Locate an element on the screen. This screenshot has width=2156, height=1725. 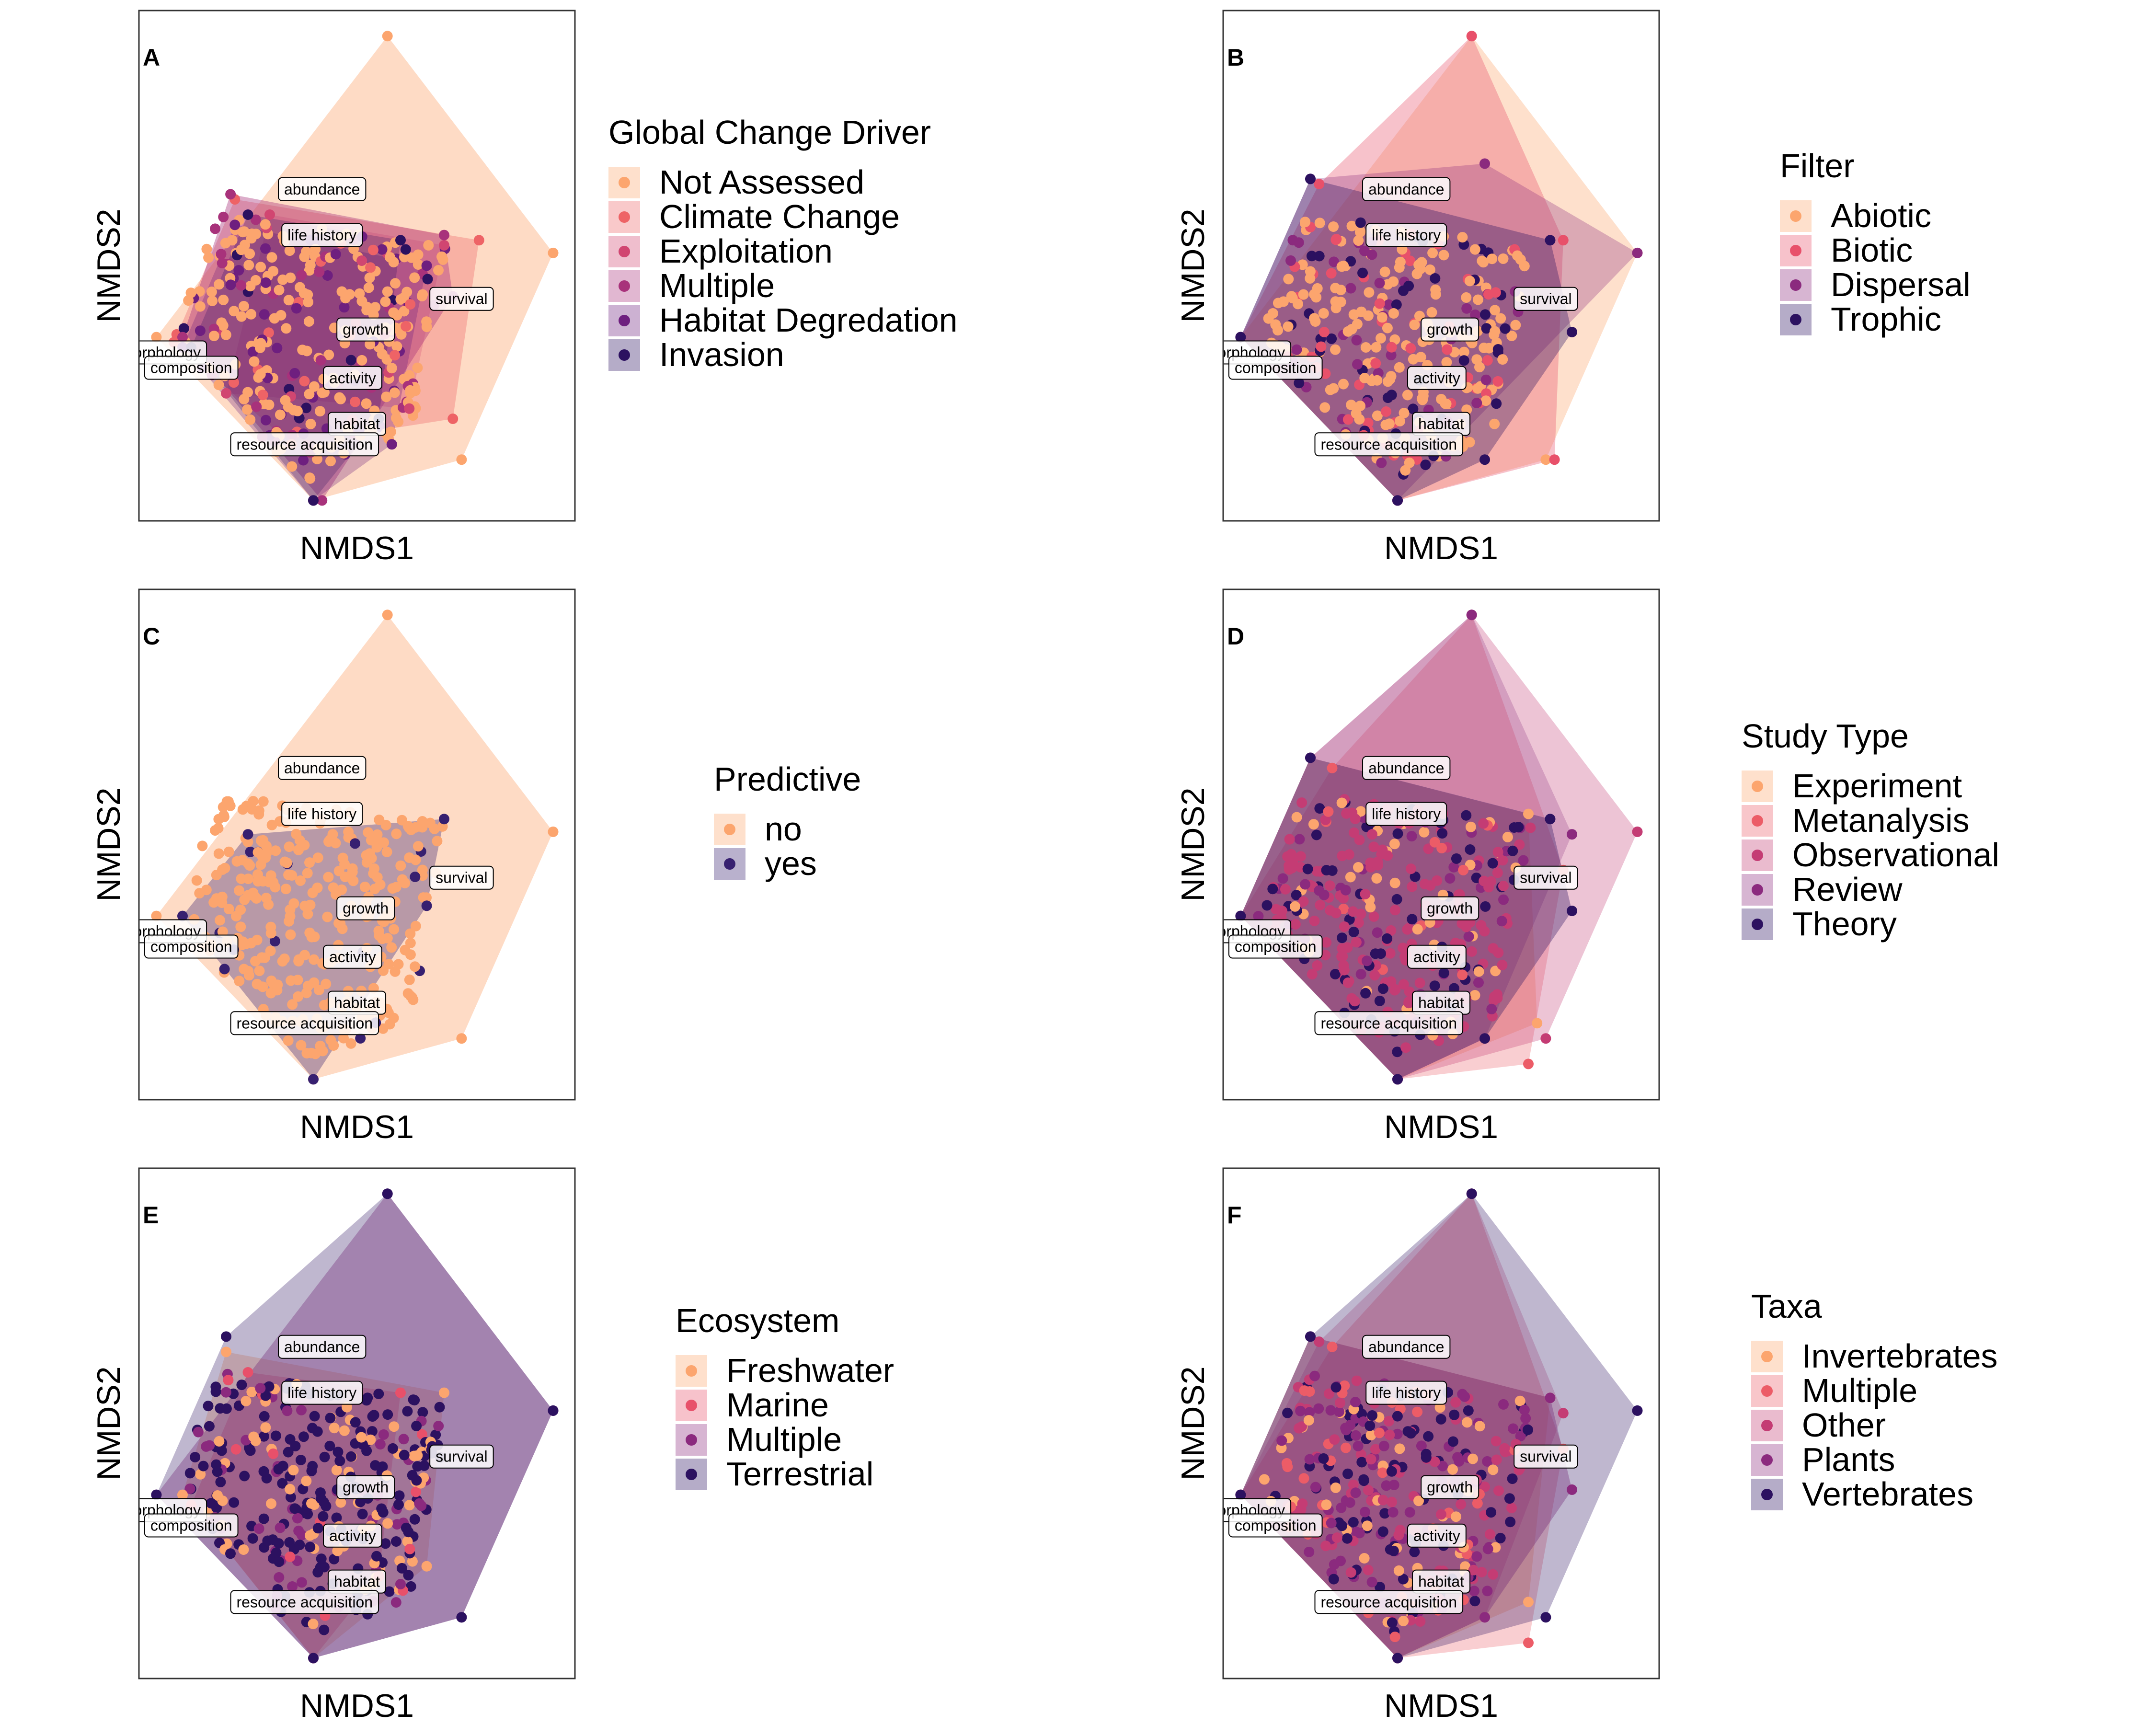
legend-label: Abiotic is located at coordinates (1881, 216).